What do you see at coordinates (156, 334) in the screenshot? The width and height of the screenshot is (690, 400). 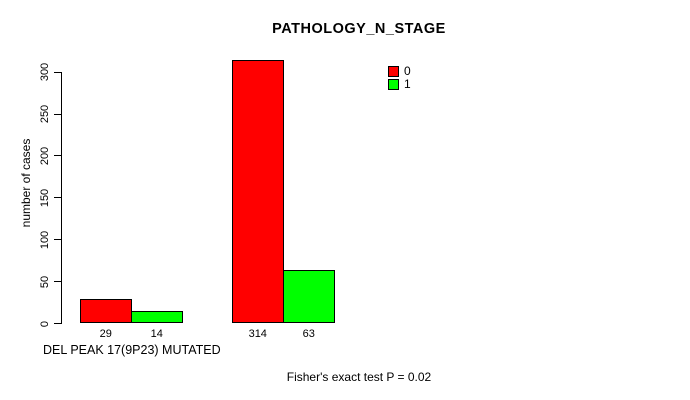 I see `bar-value-label: 14` at bounding box center [156, 334].